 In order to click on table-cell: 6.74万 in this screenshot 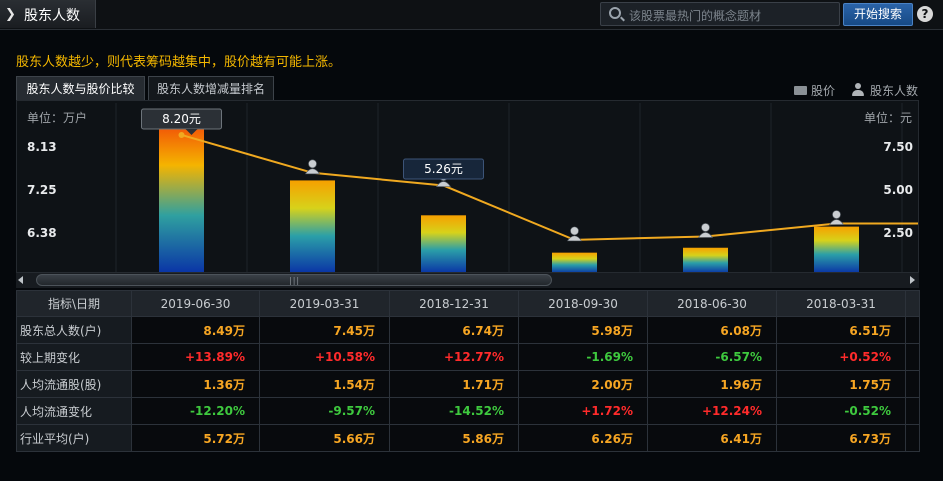, I will do `click(454, 330)`.